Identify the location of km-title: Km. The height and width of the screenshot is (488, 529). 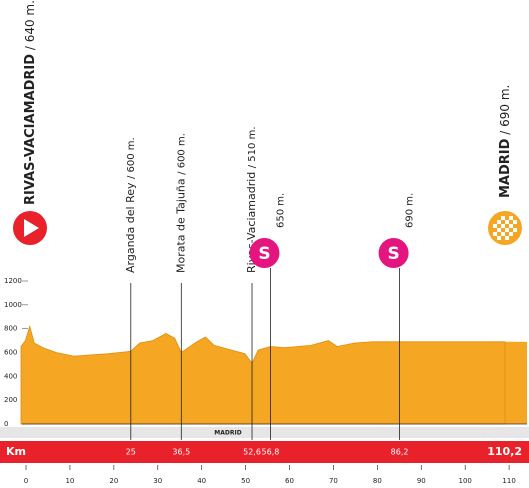
(16, 451).